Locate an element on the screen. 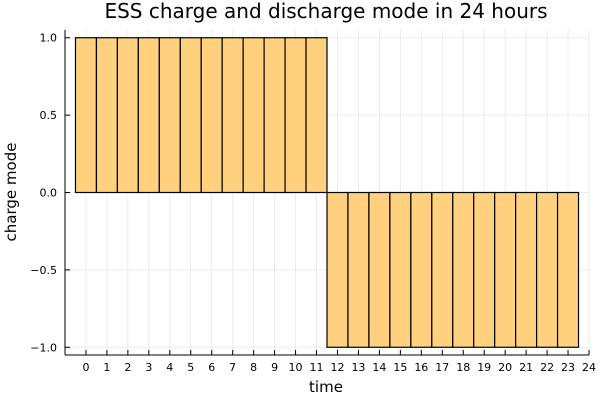 This screenshot has height=400, width=600. y-tick-label: −0.5 is located at coordinates (43, 270).